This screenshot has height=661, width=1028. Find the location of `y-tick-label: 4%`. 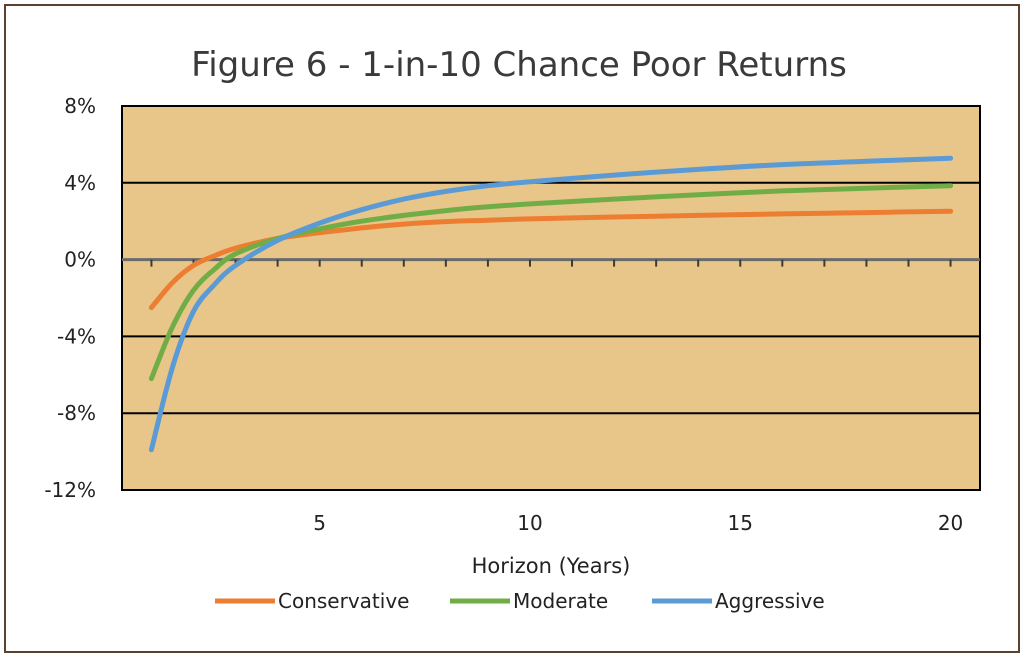

y-tick-label: 4% is located at coordinates (80, 183).